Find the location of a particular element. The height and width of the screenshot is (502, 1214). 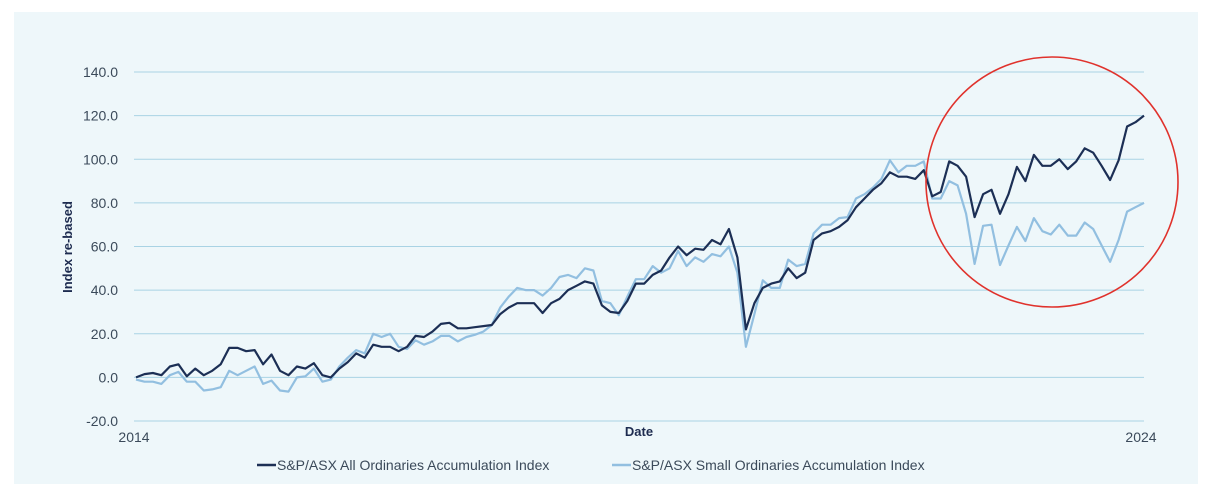

y-tick-label: 0.0 is located at coordinates (109, 377).